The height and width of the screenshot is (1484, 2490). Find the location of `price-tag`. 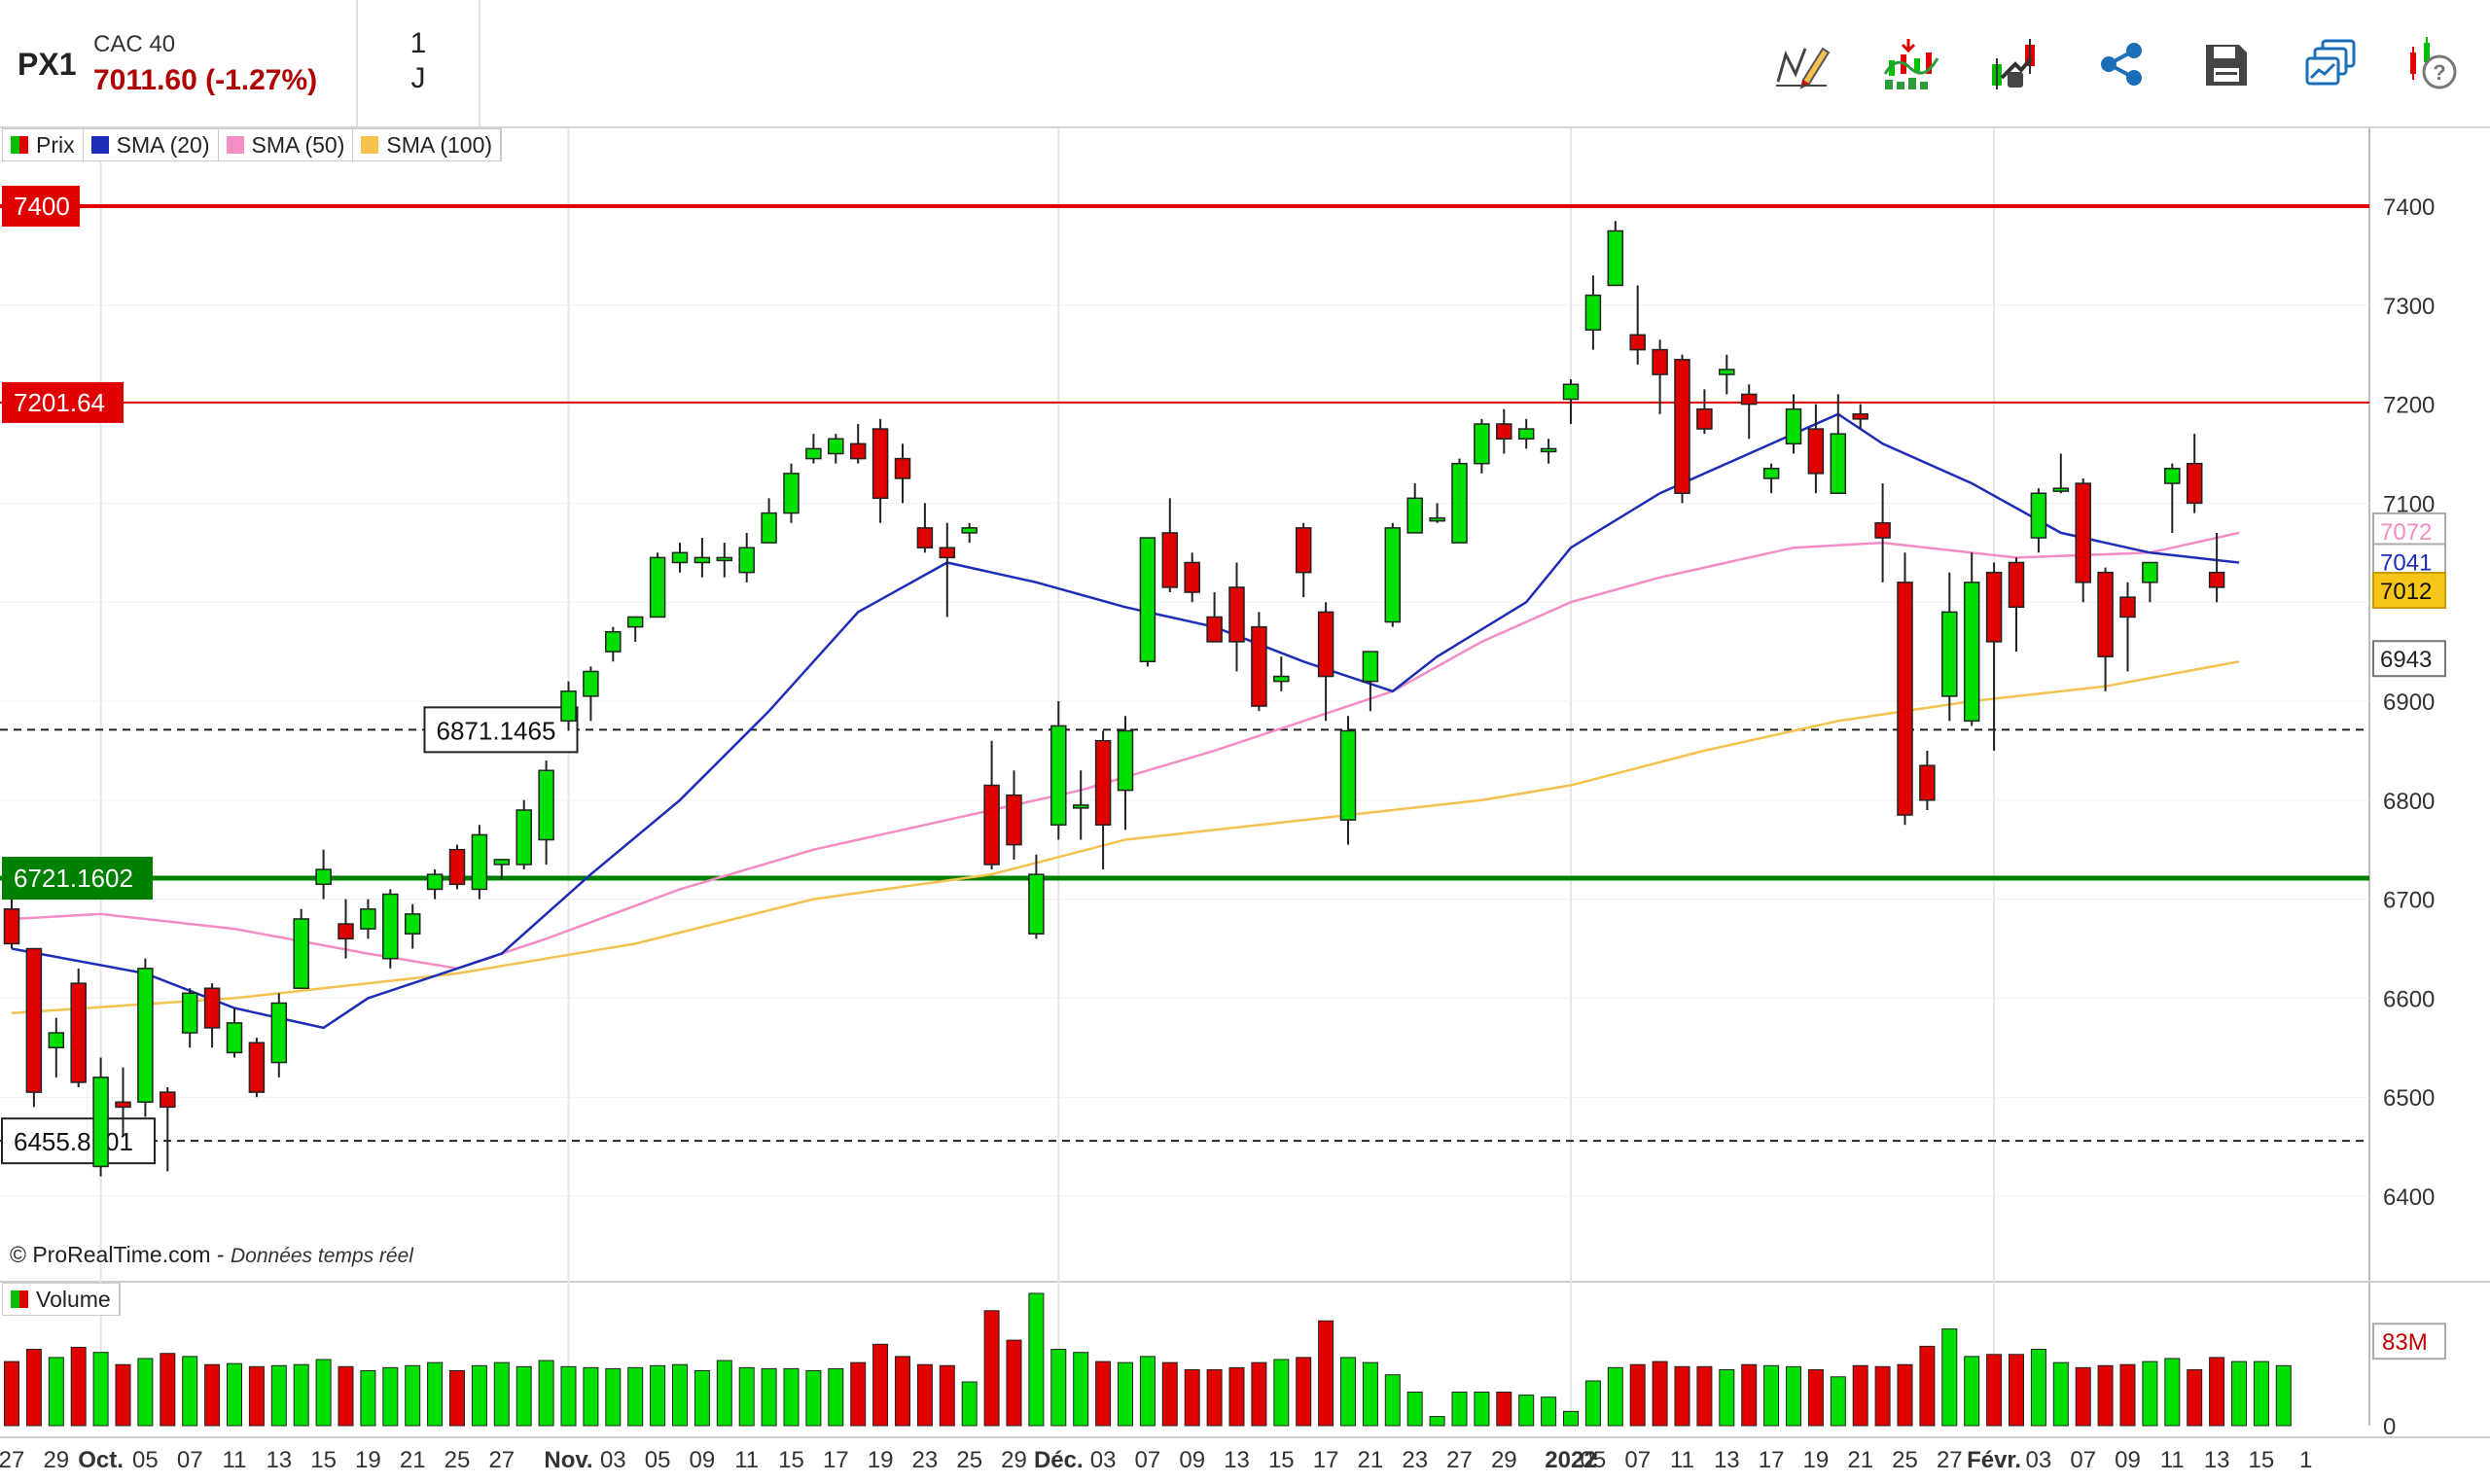

price-tag is located at coordinates (2409, 590).